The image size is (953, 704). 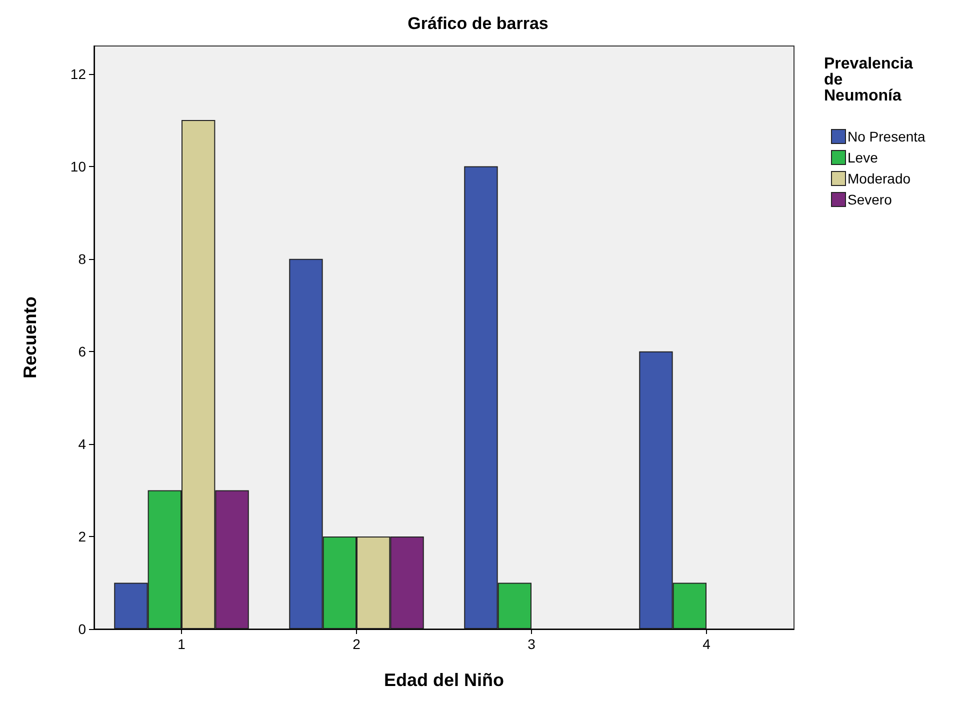 What do you see at coordinates (82, 629) in the screenshot?
I see `y-tick-label: 0` at bounding box center [82, 629].